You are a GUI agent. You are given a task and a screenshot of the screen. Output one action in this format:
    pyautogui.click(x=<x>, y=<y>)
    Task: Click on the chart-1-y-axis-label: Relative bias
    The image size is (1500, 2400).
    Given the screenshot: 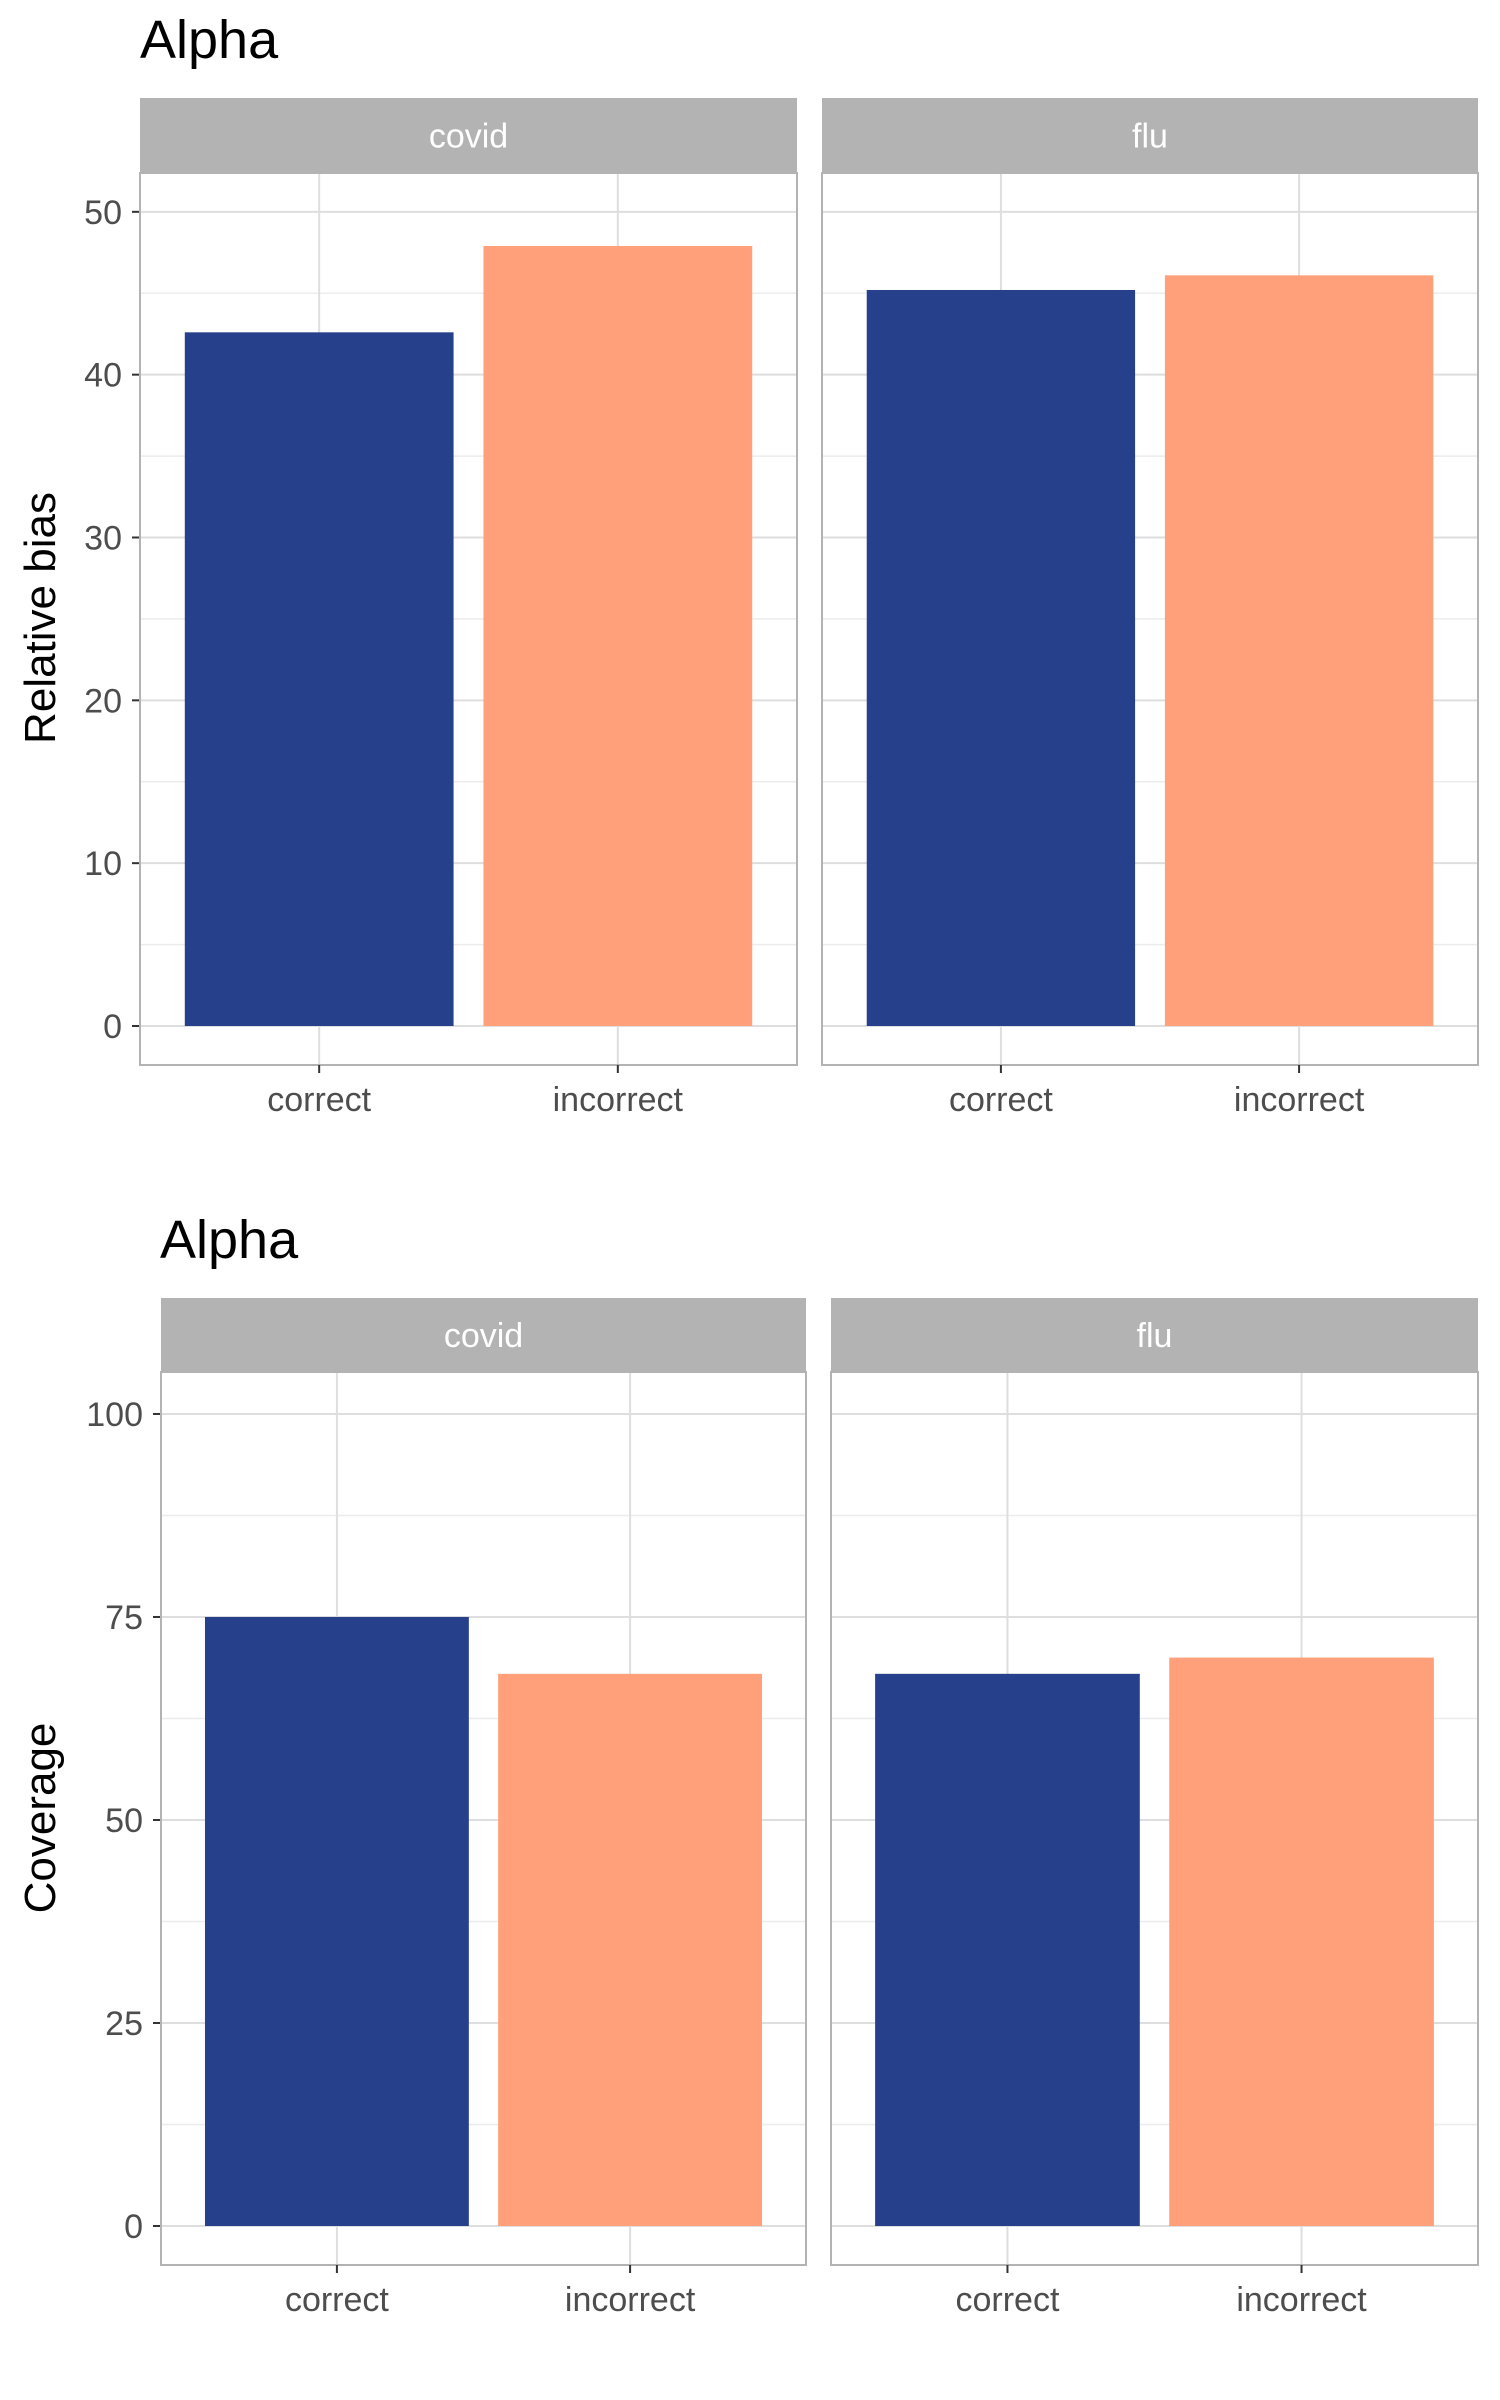 What is the action you would take?
    pyautogui.click(x=40, y=618)
    